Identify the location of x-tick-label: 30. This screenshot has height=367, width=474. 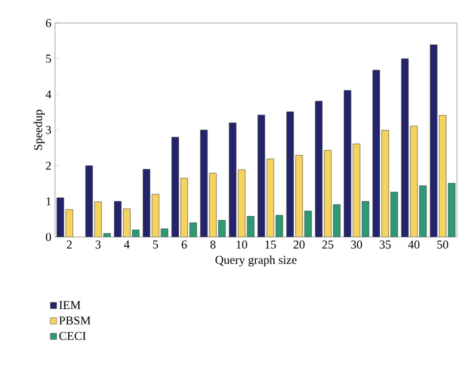
(356, 244).